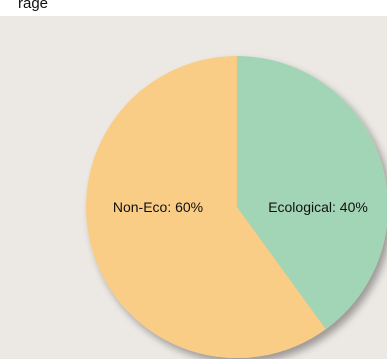  Describe the element at coordinates (158, 207) in the screenshot. I see `pie-label-non-eco: Non-Eco: 60%` at that location.